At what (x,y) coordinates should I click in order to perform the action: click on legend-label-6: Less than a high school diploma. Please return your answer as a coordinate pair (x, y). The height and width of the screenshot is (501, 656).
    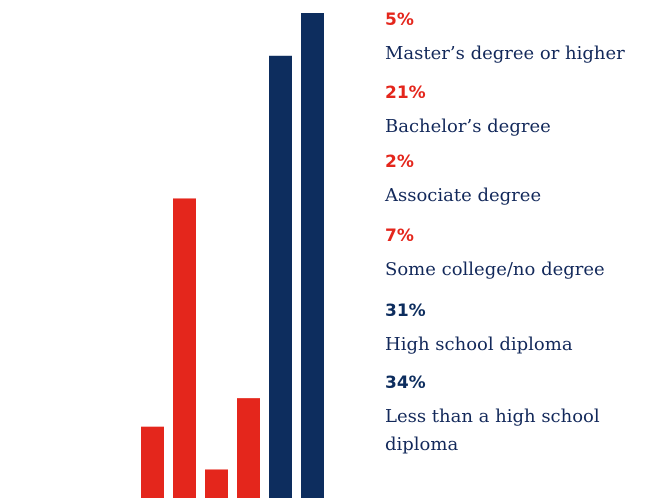
    Looking at the image, I should click on (492, 430).